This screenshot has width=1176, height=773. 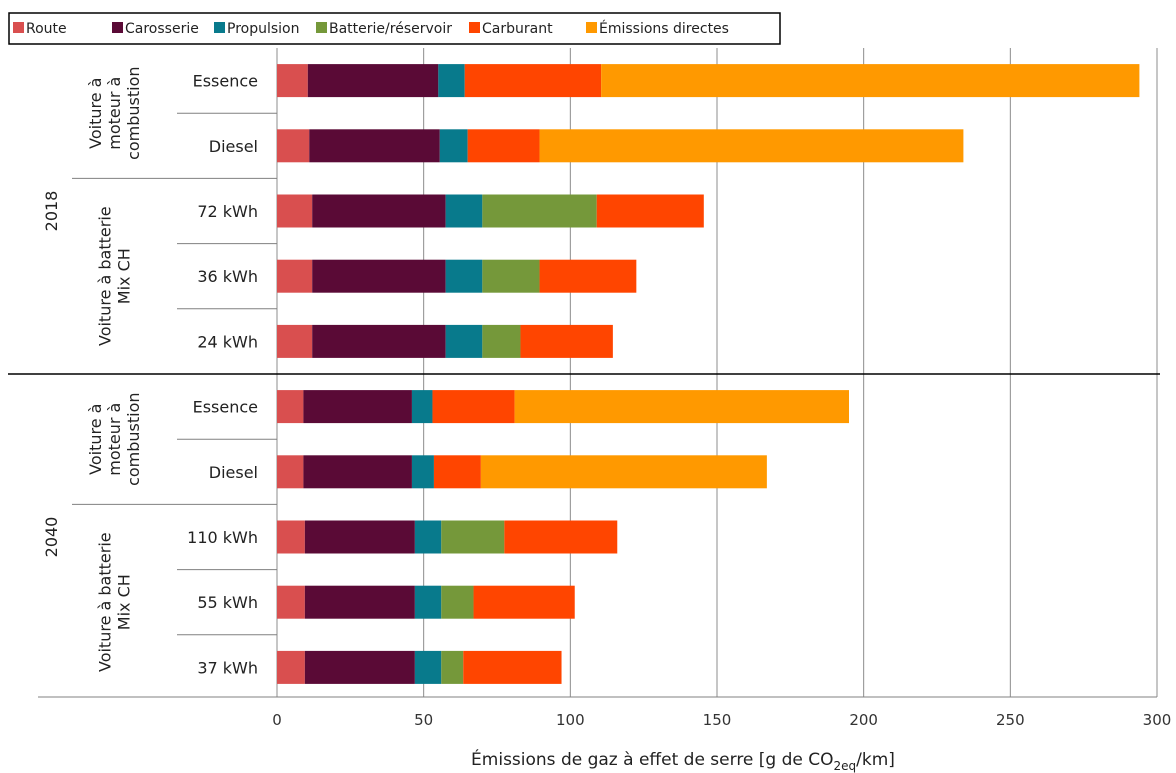 I want to click on x-tick-label: 300, so click(x=1157, y=720).